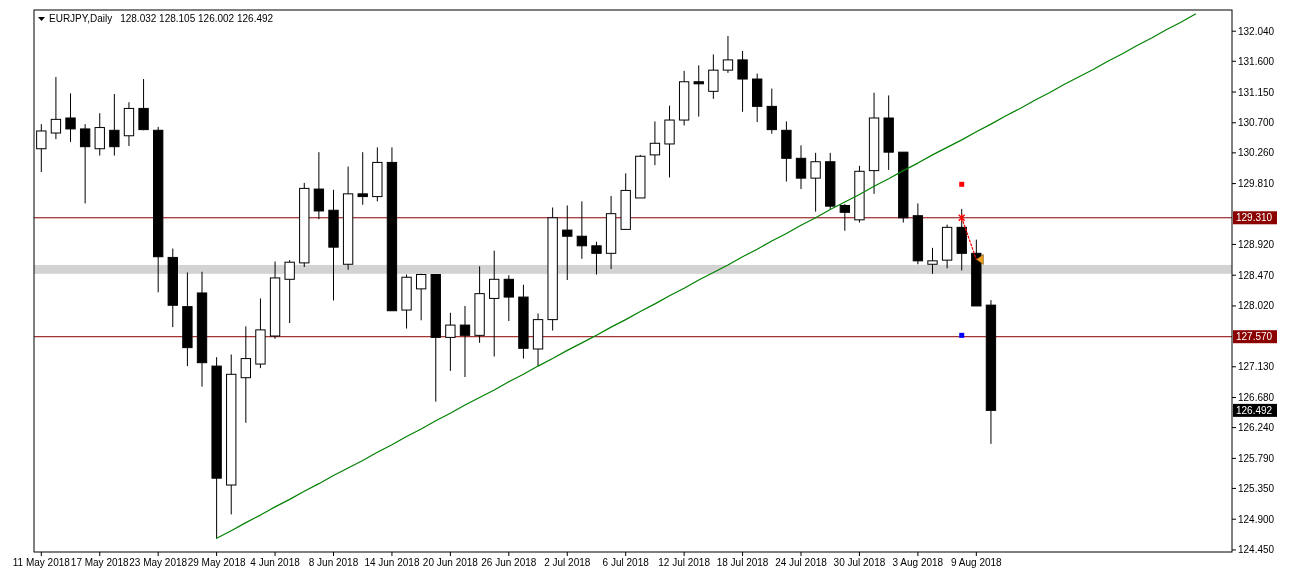 This screenshot has width=1290, height=580. Describe the element at coordinates (216, 562) in the screenshot. I see `x-tick-label: 29 May 2018` at that location.